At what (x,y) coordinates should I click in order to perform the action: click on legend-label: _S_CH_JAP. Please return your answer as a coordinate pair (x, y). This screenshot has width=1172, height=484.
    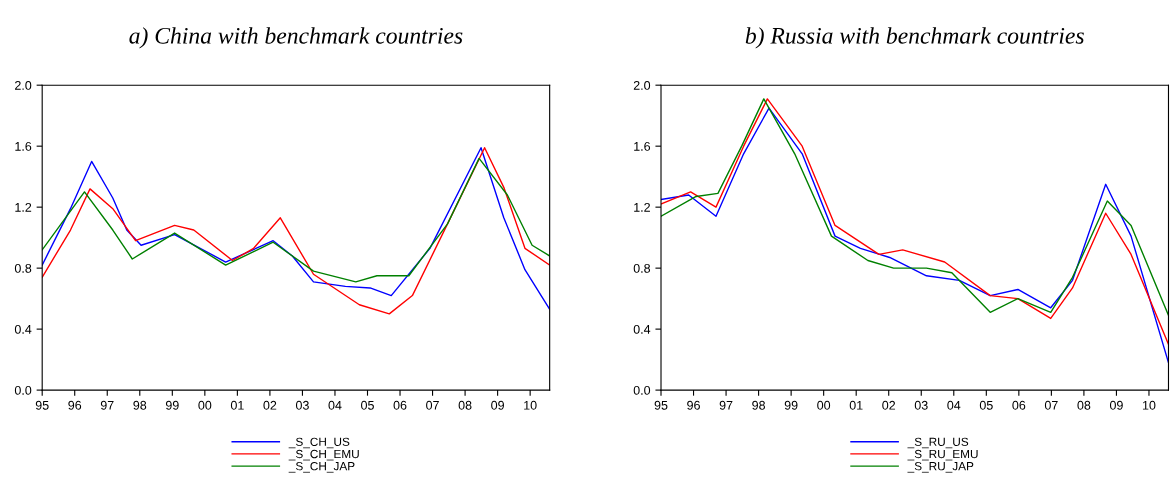
    Looking at the image, I should click on (321, 467).